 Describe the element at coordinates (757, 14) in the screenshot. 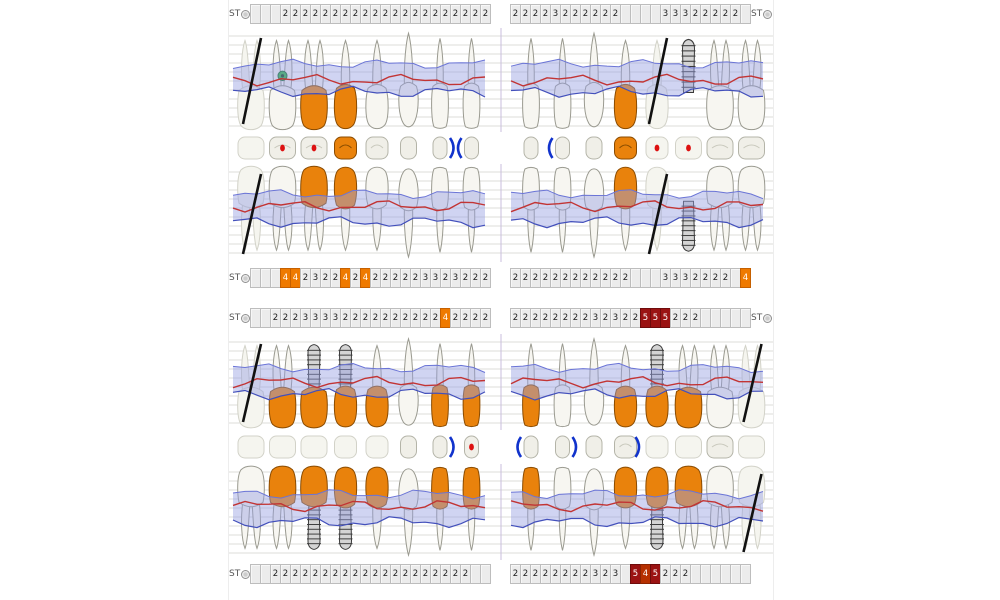

I see `st-label-text: ST` at that location.